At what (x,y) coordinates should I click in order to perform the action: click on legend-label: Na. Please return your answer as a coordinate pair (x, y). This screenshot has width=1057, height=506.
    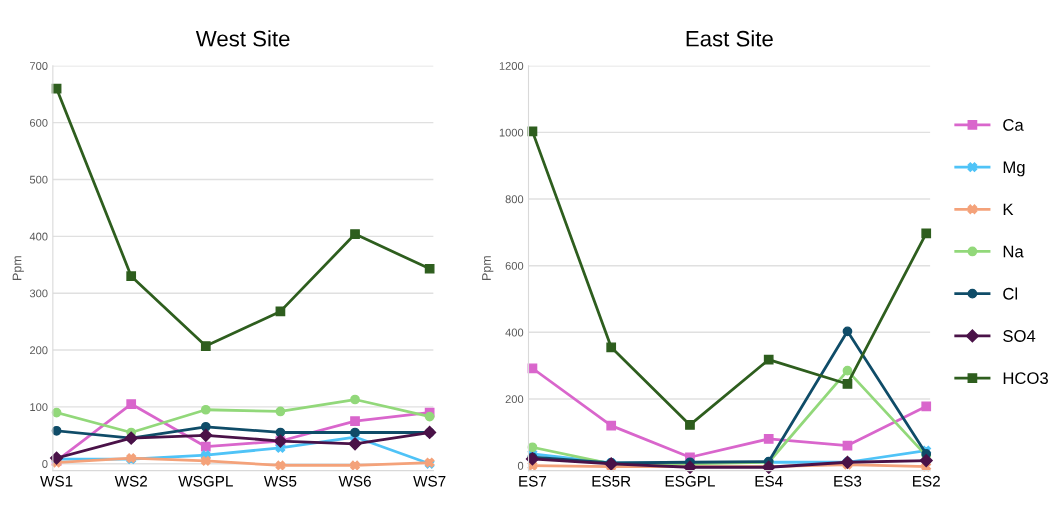
    Looking at the image, I should click on (1013, 251).